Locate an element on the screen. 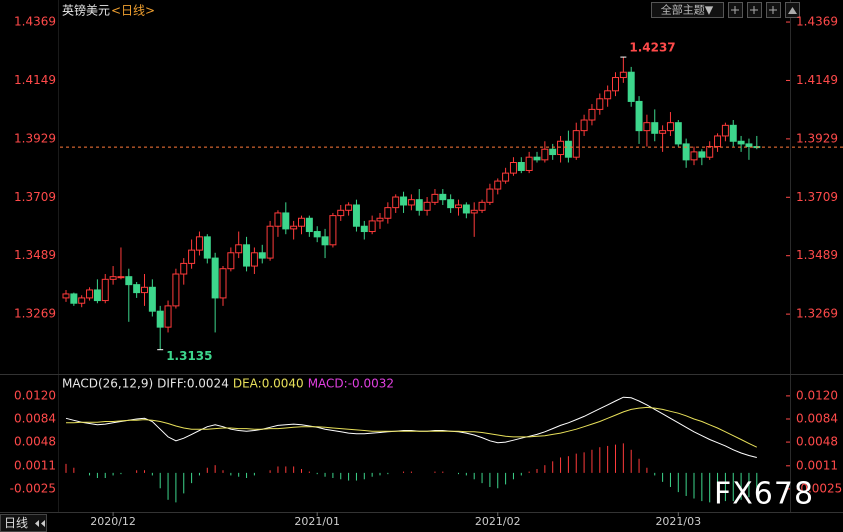 The height and width of the screenshot is (532, 843). macd-legend: DIFF:0.0024 is located at coordinates (193, 384).